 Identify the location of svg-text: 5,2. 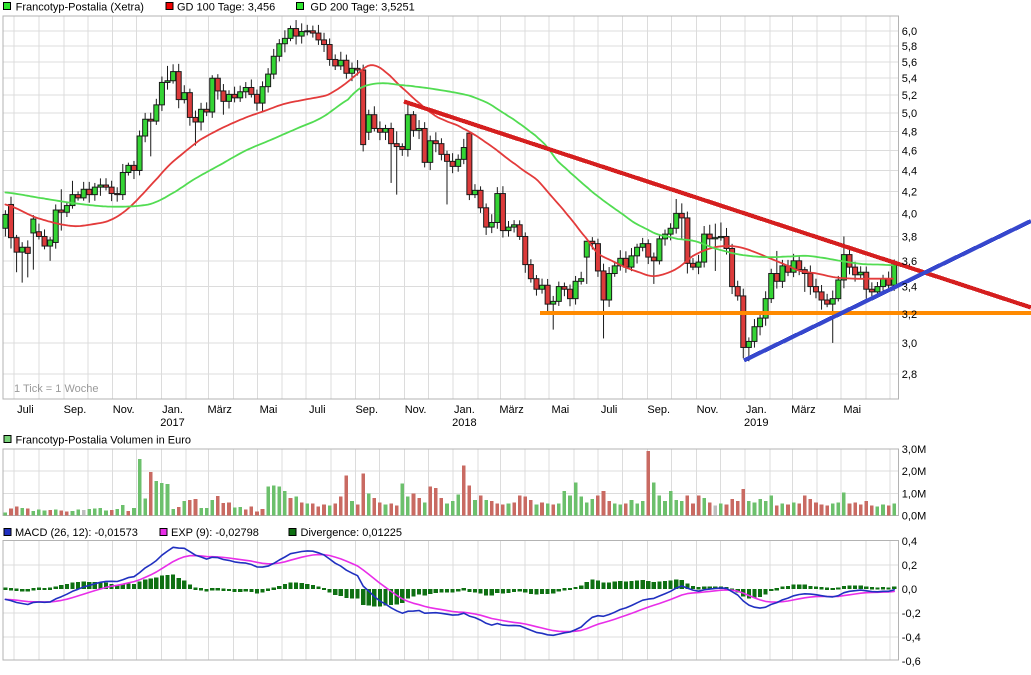
(909, 96).